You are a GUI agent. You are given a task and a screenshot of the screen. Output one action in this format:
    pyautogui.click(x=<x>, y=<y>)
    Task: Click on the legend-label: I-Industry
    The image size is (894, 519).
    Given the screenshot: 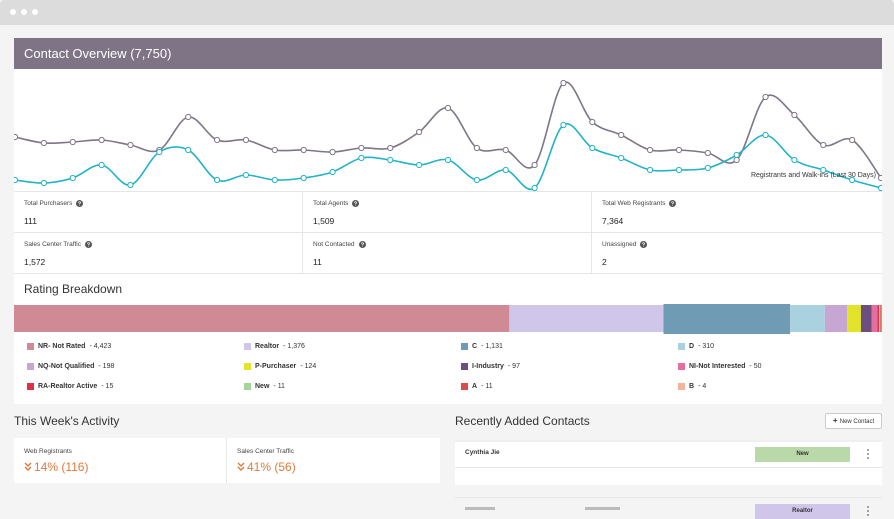 What is the action you would take?
    pyautogui.click(x=488, y=366)
    